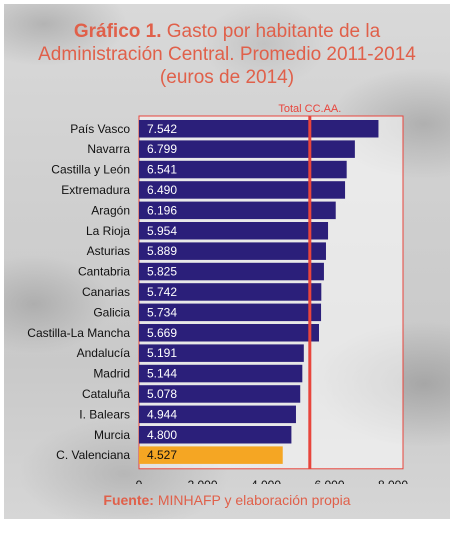 Image resolution: width=456 pixels, height=535 pixels. What do you see at coordinates (162, 149) in the screenshot?
I see `value-label-1: 6.799` at bounding box center [162, 149].